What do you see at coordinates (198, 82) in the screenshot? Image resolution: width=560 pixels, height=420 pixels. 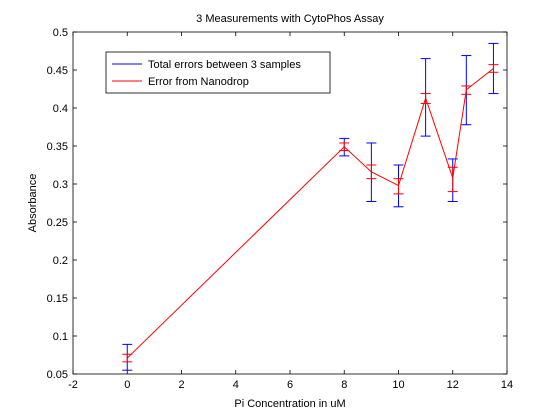 I see `legend-label: Error from Nanodrop` at bounding box center [198, 82].